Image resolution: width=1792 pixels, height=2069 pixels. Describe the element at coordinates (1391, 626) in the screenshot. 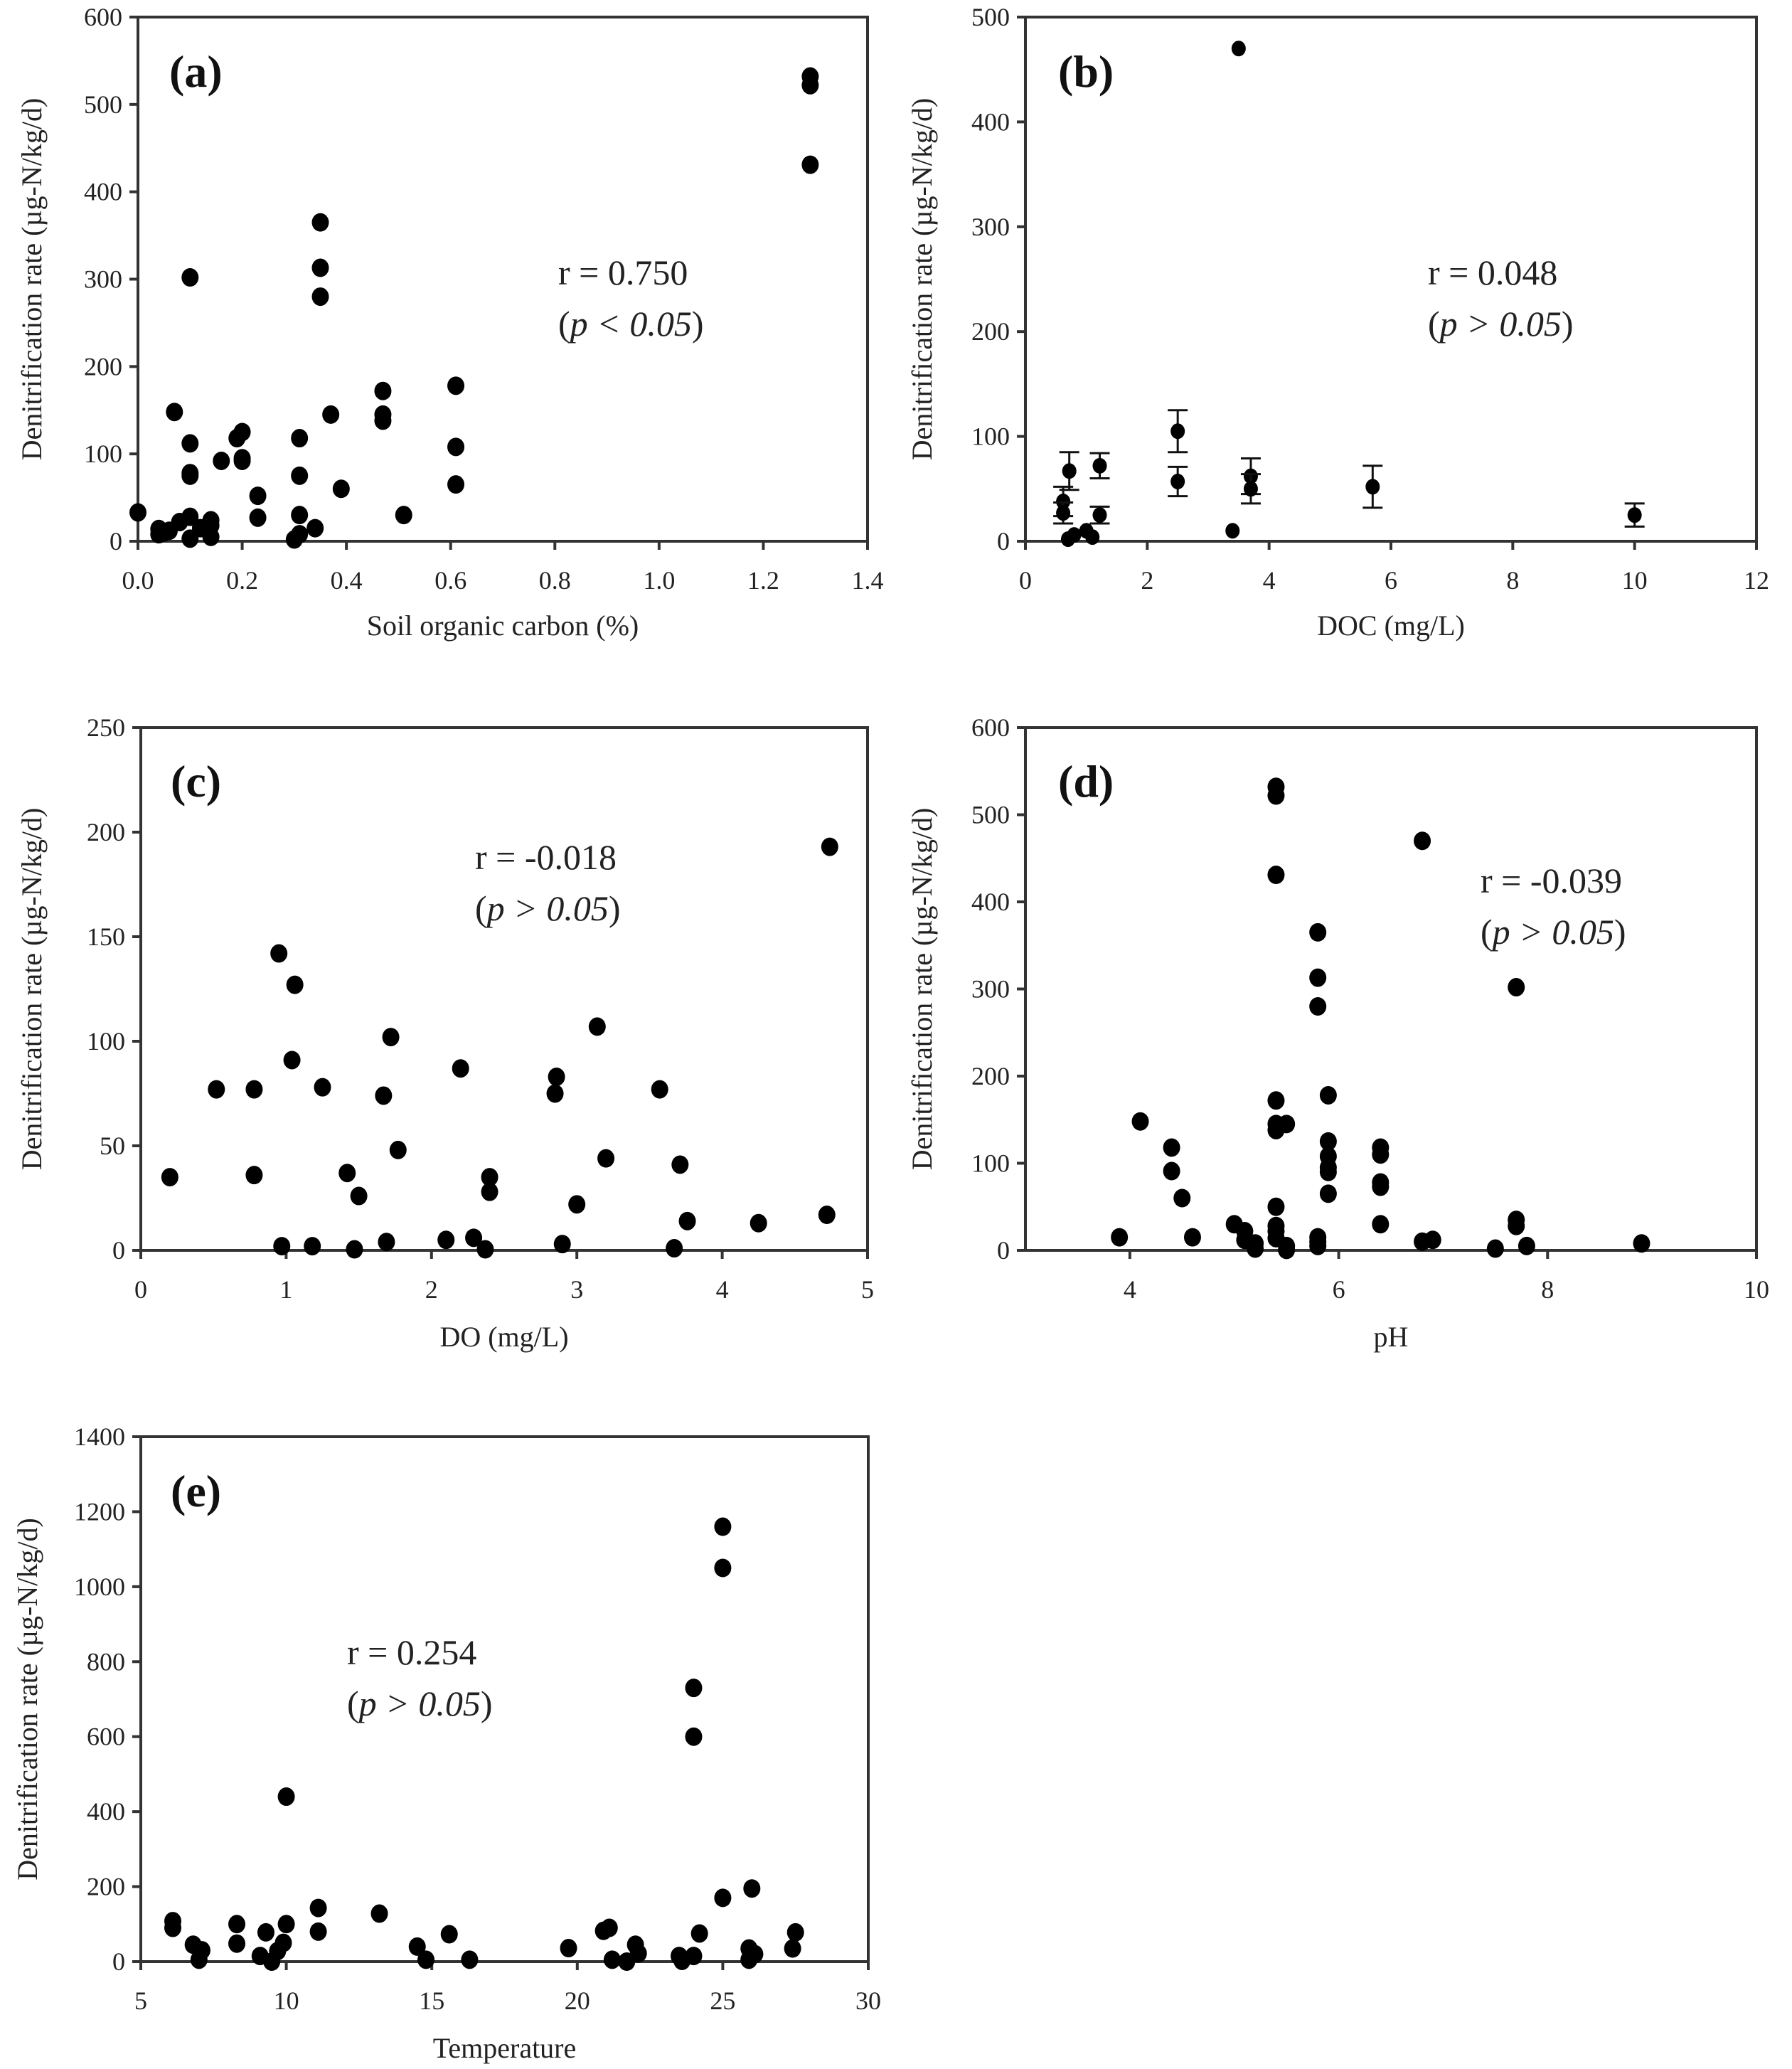

I see `x-axis-title: DOC (mg/L)` at that location.